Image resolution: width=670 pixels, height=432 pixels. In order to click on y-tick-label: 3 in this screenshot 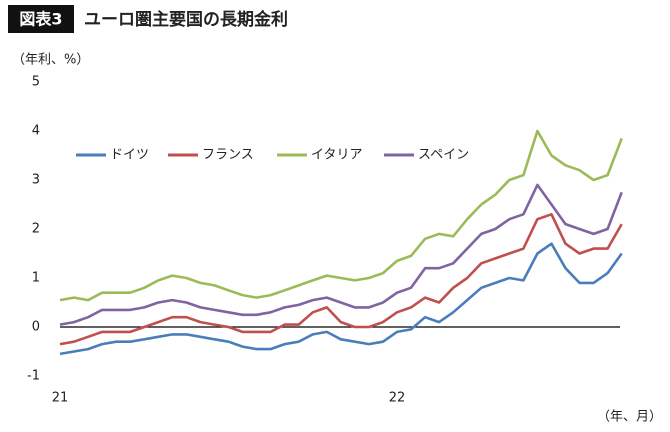, I will do `click(36, 180)`.